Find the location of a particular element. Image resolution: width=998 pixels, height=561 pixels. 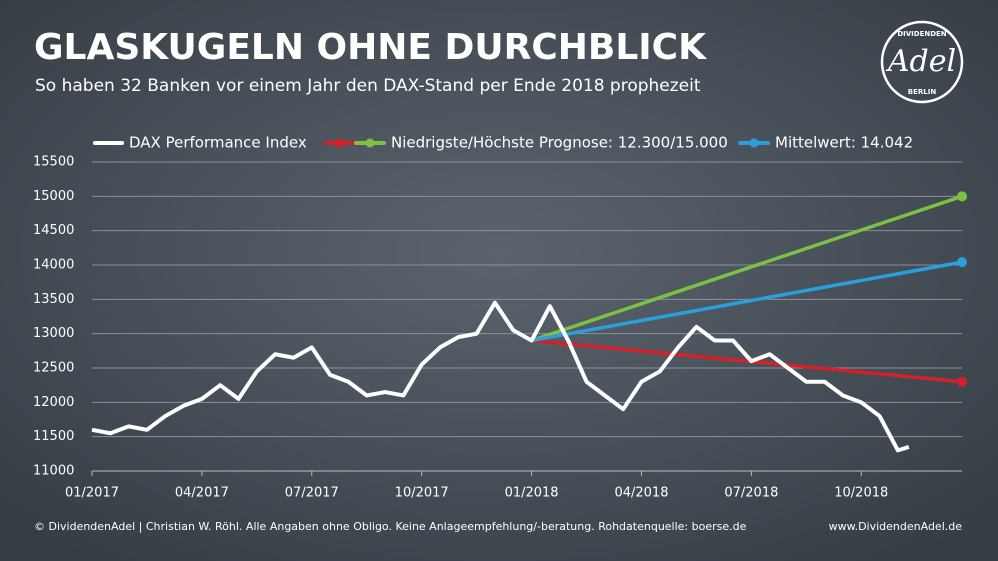

x-tick-label: 04/2017 is located at coordinates (202, 493).